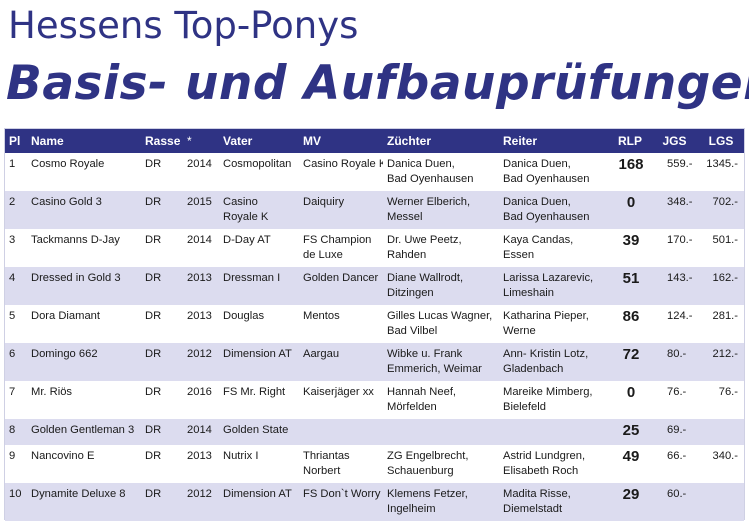  What do you see at coordinates (441, 464) in the screenshot?
I see `cell-zuechter: ZG Engelbrecht, Schauenburg` at bounding box center [441, 464].